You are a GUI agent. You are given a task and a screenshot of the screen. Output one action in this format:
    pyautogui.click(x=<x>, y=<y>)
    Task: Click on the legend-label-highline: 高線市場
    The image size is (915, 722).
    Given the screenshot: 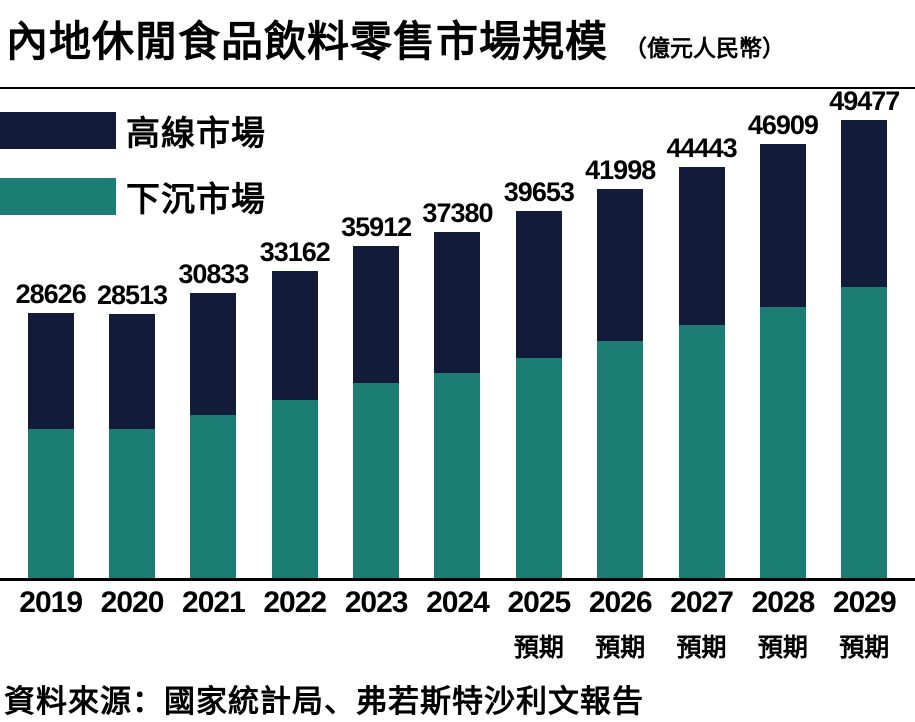 What is the action you would take?
    pyautogui.click(x=196, y=134)
    